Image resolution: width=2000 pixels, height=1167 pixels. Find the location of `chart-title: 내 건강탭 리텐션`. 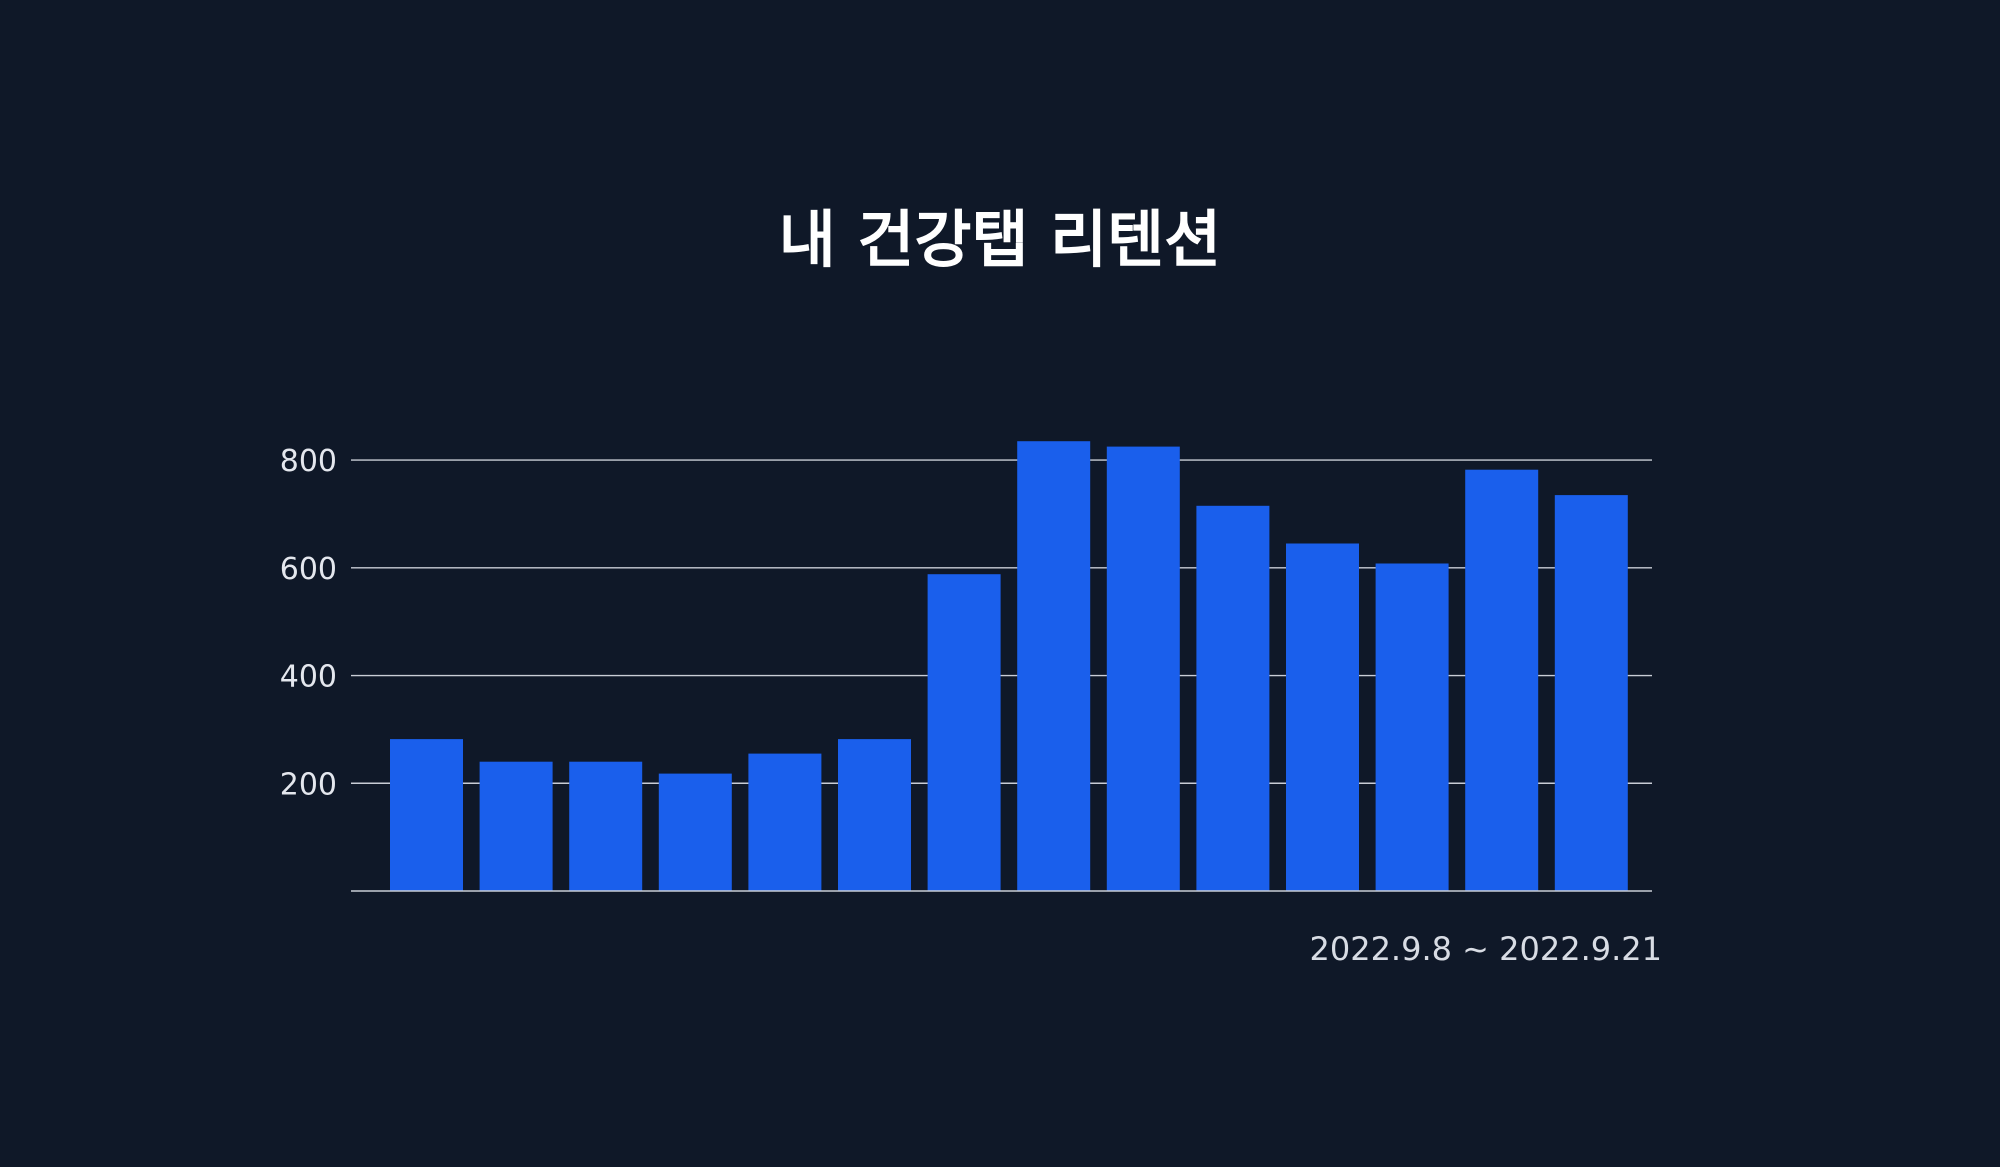

chart-title: 내 건강탭 리텐션 is located at coordinates (1000, 239).